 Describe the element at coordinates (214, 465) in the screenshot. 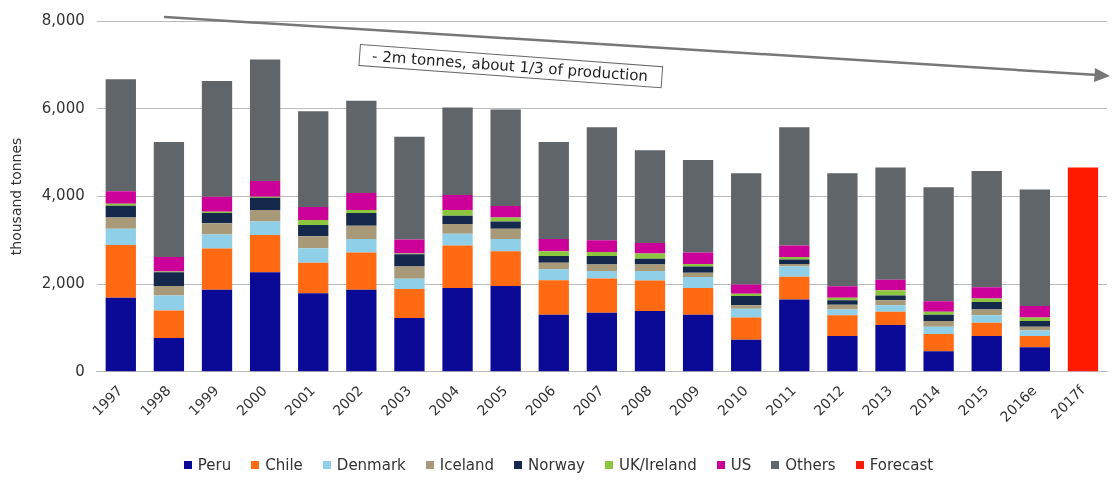

I see `legend-label: Peru` at that location.